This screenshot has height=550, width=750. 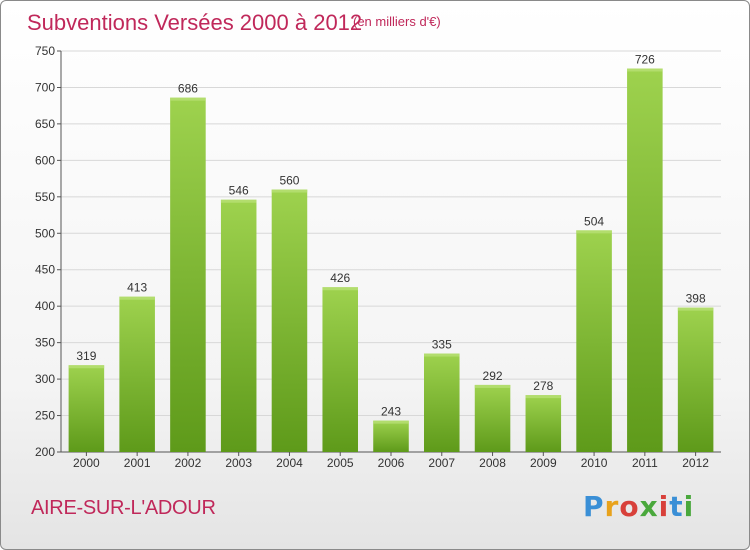 What do you see at coordinates (45, 87) in the screenshot?
I see `y-tick-label: 700` at bounding box center [45, 87].